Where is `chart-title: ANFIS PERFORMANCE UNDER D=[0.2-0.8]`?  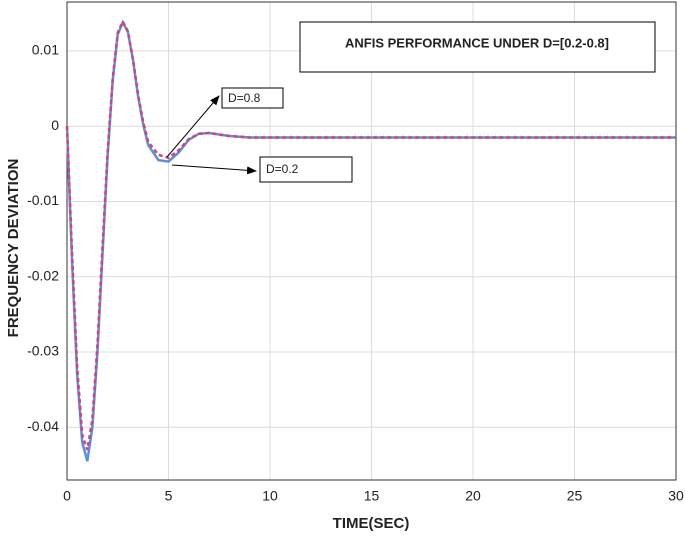 chart-title: ANFIS PERFORMANCE UNDER D=[0.2-0.8] is located at coordinates (477, 42).